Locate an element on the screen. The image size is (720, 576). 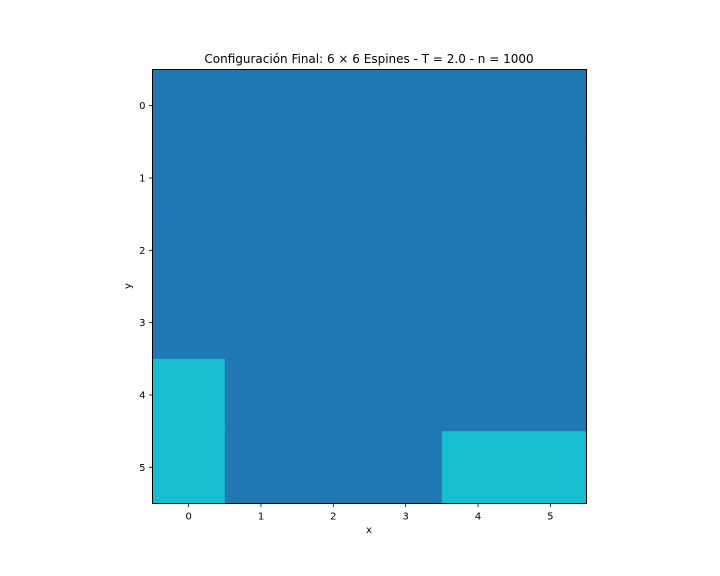
spin-cell-r2-c4 is located at coordinates (478, 250).